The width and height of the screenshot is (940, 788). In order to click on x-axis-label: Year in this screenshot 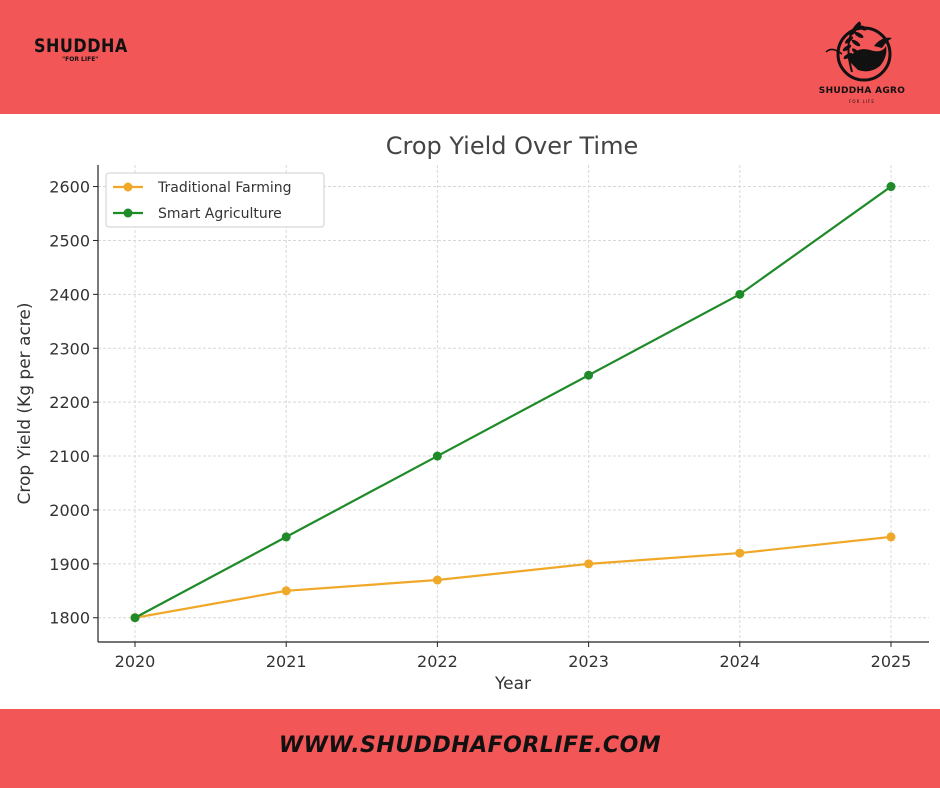, I will do `click(512, 684)`.